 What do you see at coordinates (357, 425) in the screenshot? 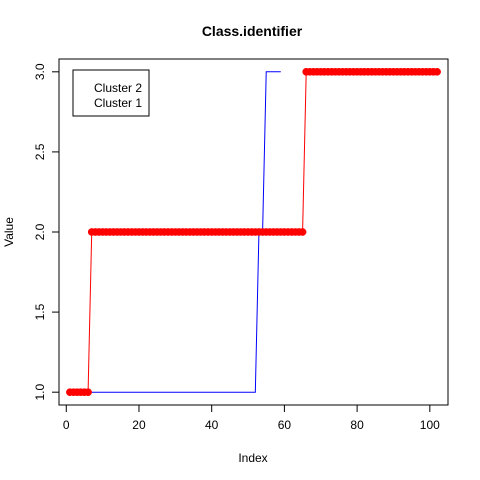
I see `x-tick-label: 80` at bounding box center [357, 425].